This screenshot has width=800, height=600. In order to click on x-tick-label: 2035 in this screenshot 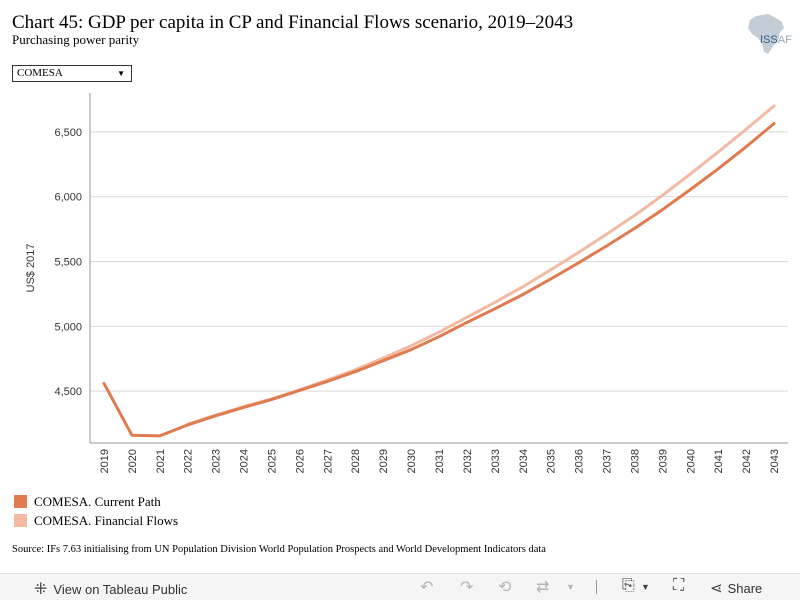, I will do `click(552, 461)`.